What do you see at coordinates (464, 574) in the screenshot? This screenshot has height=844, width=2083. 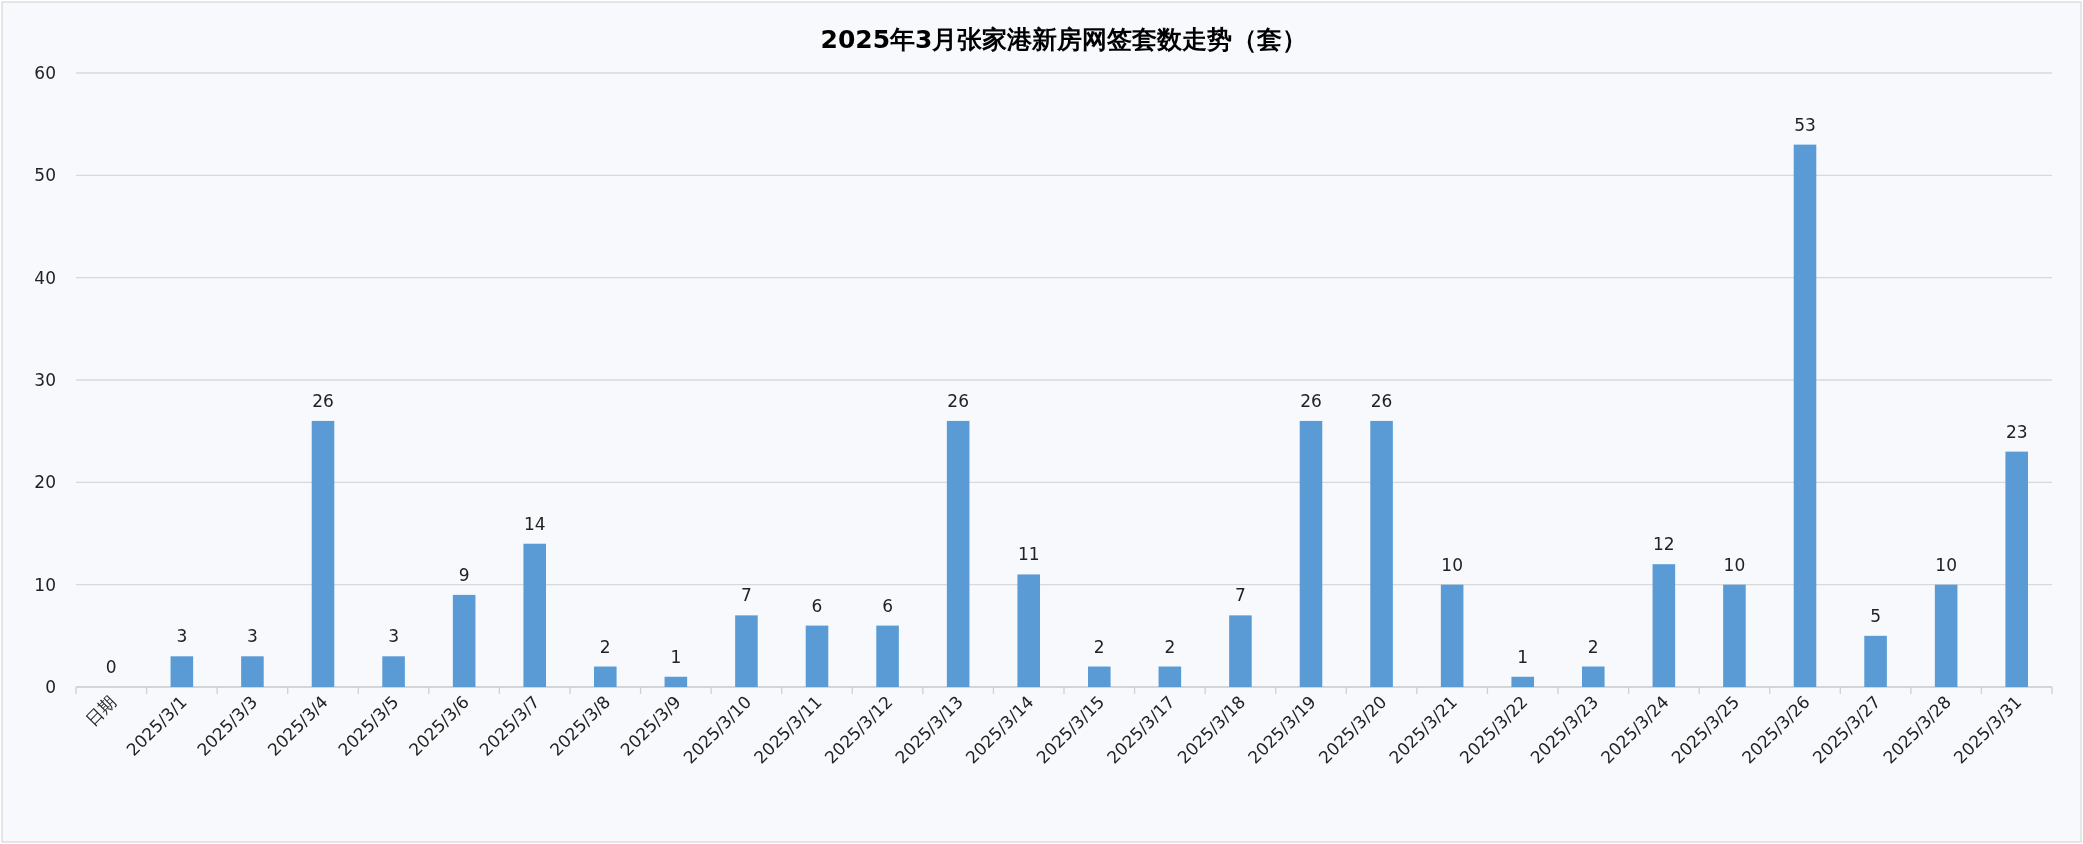 I see `data-label: 9` at bounding box center [464, 574].